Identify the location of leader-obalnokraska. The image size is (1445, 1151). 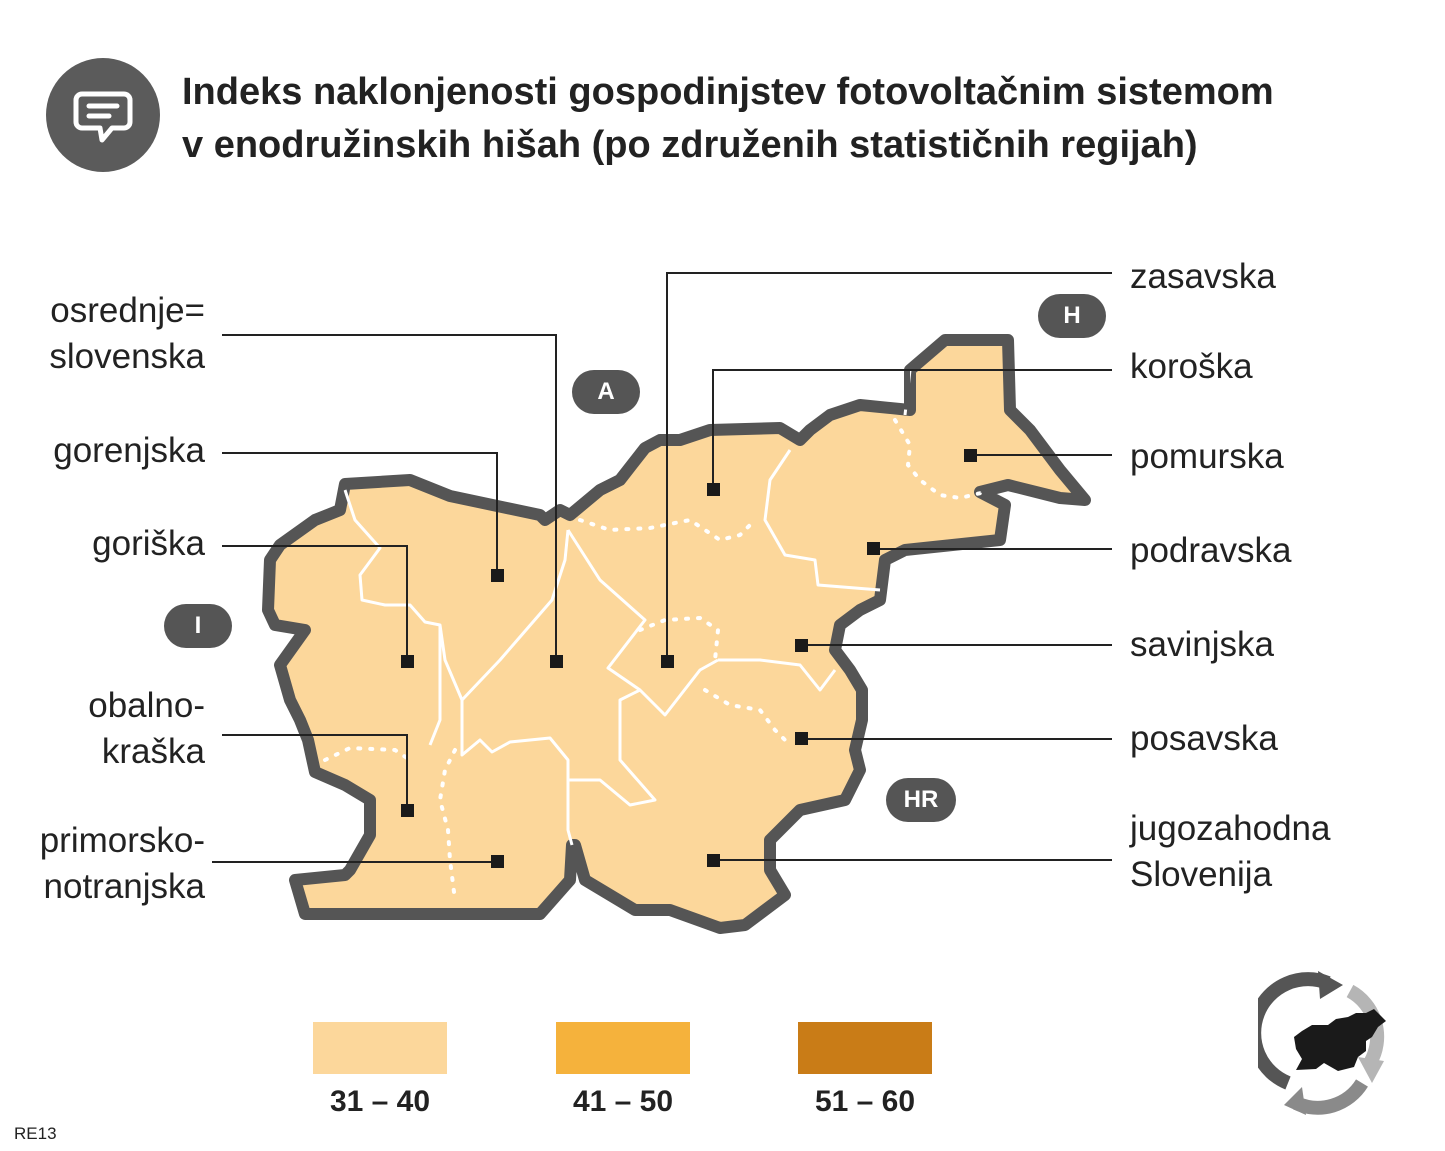
(315, 772).